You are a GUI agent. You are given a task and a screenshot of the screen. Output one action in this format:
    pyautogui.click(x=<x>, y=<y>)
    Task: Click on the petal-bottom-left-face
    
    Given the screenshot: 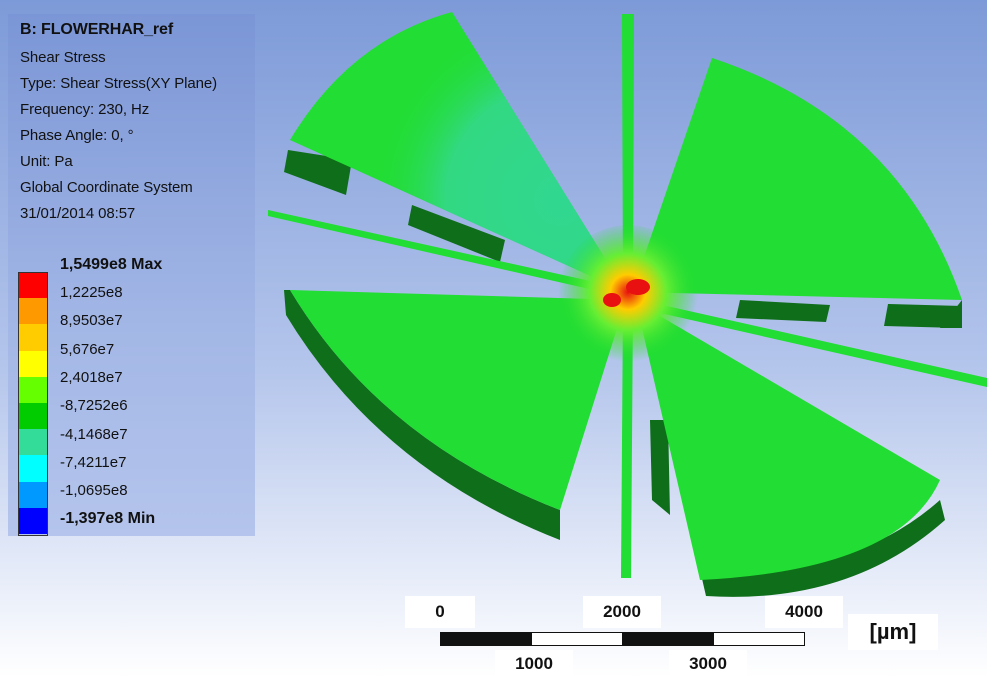 What is the action you would take?
    pyautogui.click(x=458, y=400)
    